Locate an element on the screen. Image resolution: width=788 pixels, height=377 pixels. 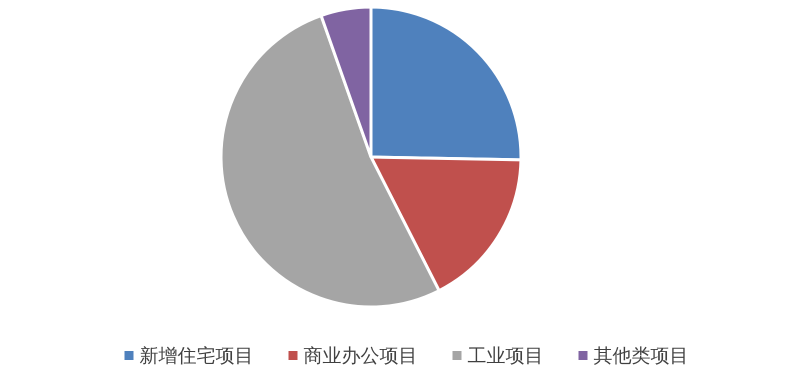
legend-label: 工业项目 is located at coordinates (506, 356).